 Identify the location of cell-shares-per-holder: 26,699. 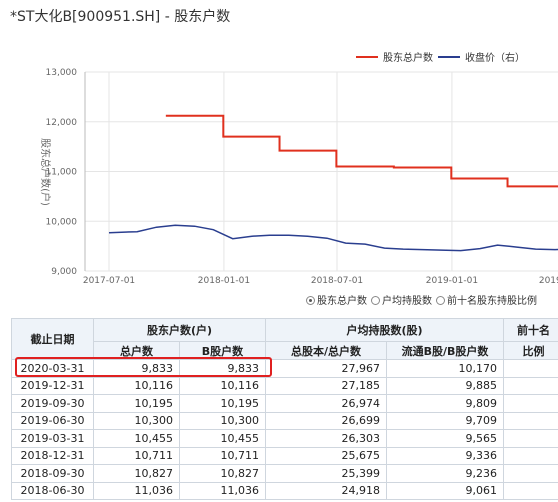
(326, 420).